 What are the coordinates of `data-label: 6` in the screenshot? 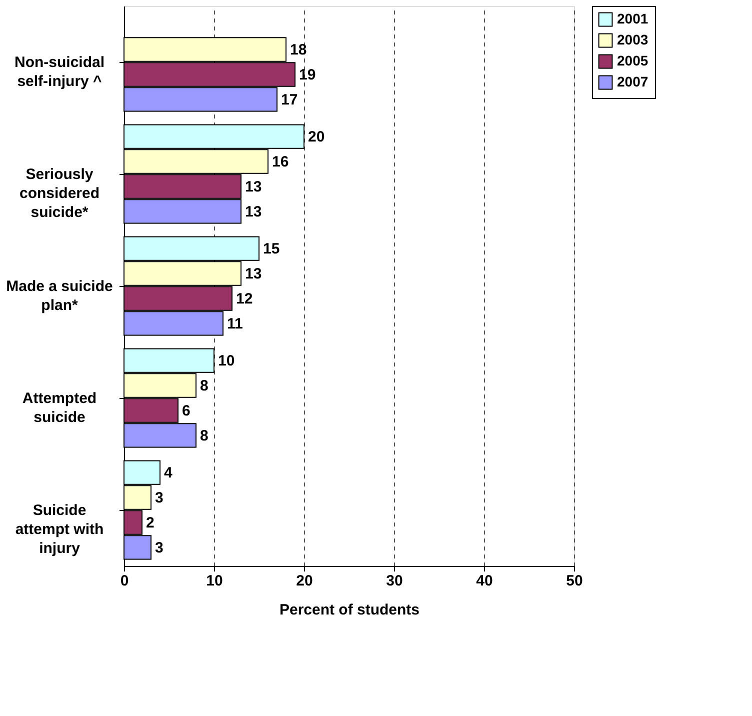 It's located at (186, 411).